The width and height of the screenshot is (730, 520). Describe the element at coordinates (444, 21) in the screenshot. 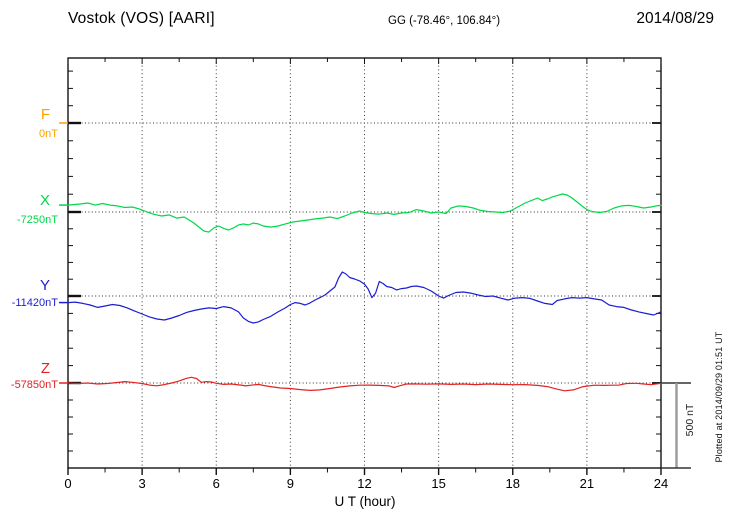

I see `geographic-coordinates: GG (-78.46°, 106.84°)` at that location.